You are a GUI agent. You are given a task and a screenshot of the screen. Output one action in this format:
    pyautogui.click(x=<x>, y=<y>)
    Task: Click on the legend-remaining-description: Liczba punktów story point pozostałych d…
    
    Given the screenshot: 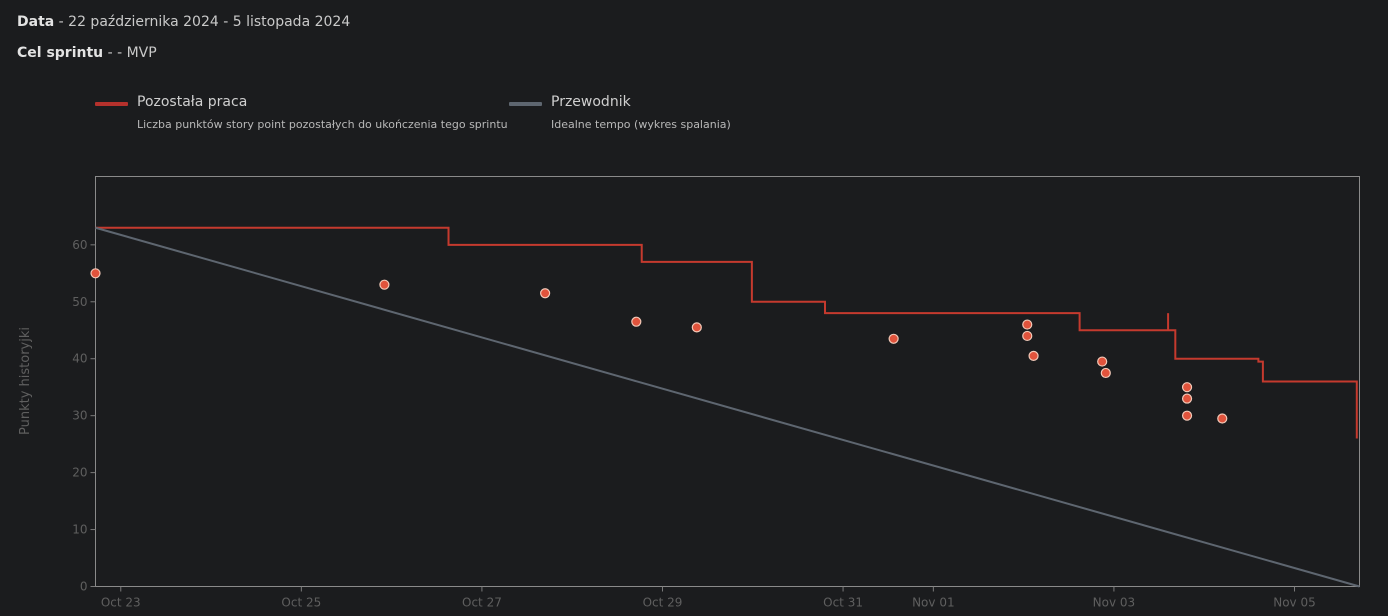 What is the action you would take?
    pyautogui.click(x=322, y=124)
    